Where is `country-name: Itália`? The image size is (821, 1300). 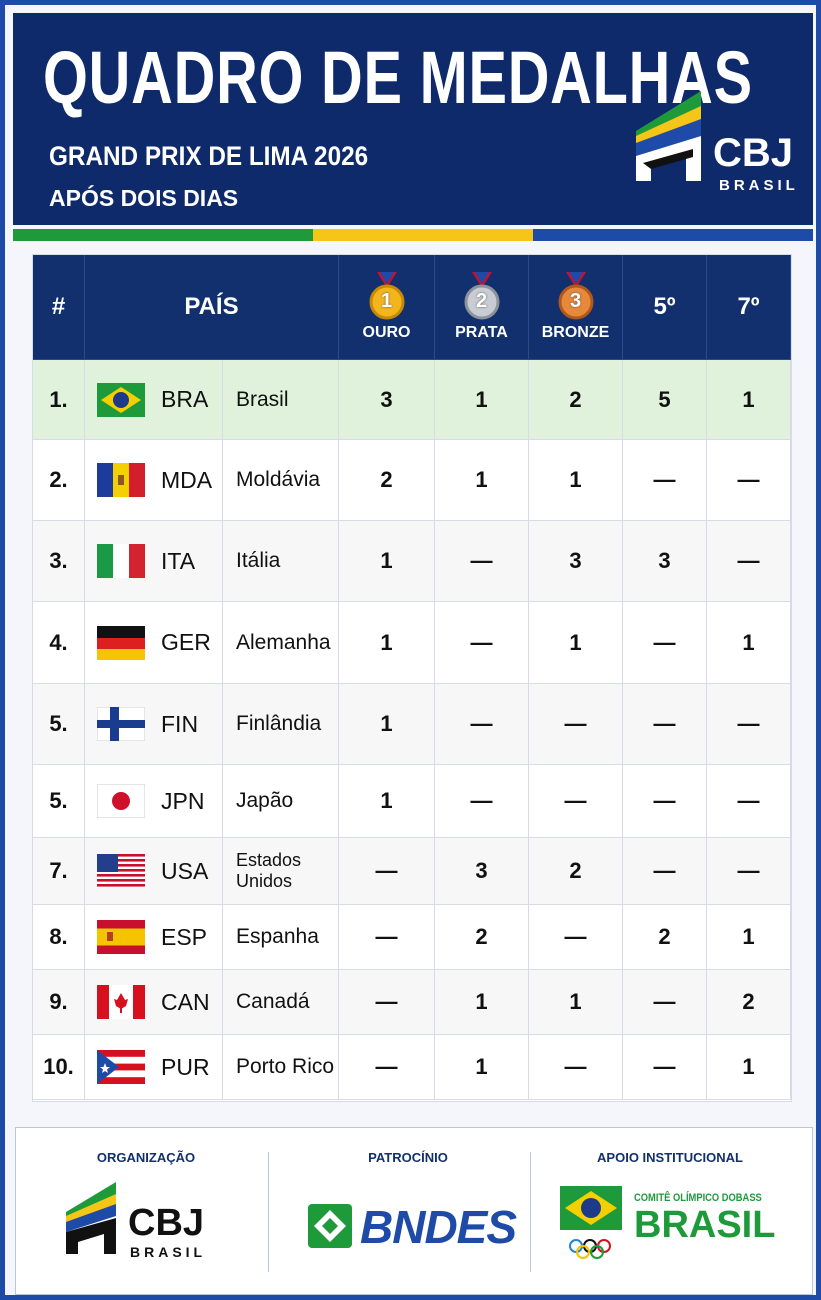
country-name: Itália is located at coordinates (281, 561).